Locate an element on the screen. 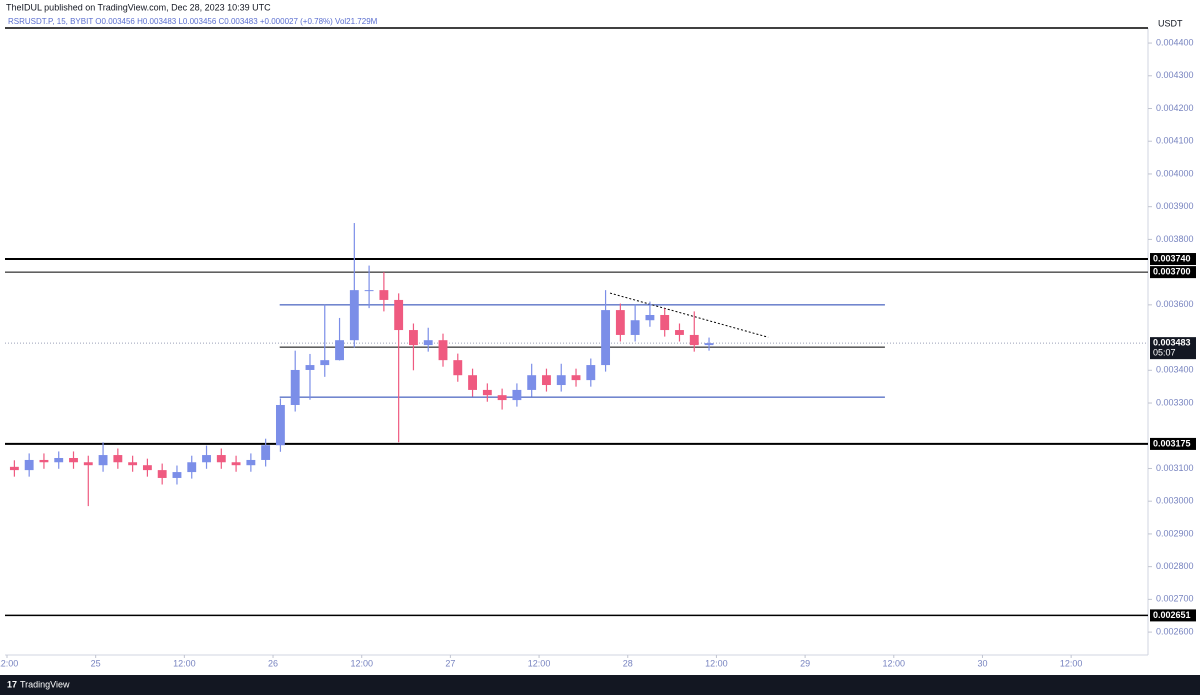  y-tick-label: 0.003900 is located at coordinates (1175, 206).